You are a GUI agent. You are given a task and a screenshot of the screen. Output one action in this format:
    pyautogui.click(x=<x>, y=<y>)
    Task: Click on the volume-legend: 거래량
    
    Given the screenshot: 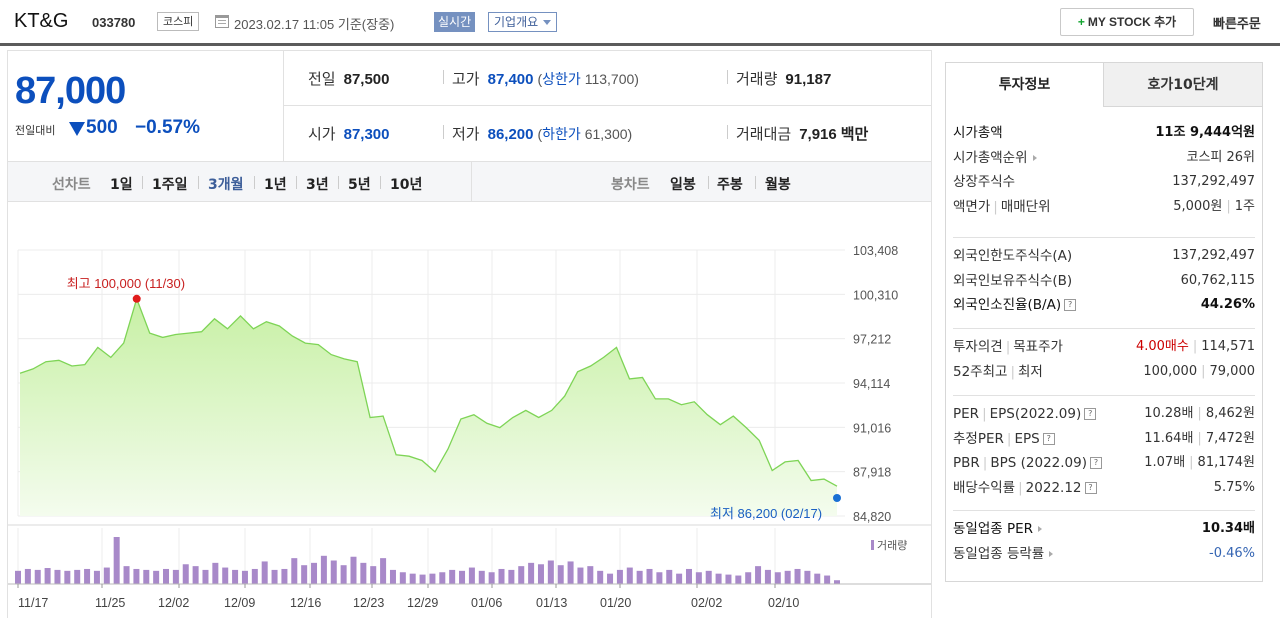 What is the action you would take?
    pyautogui.click(x=892, y=545)
    